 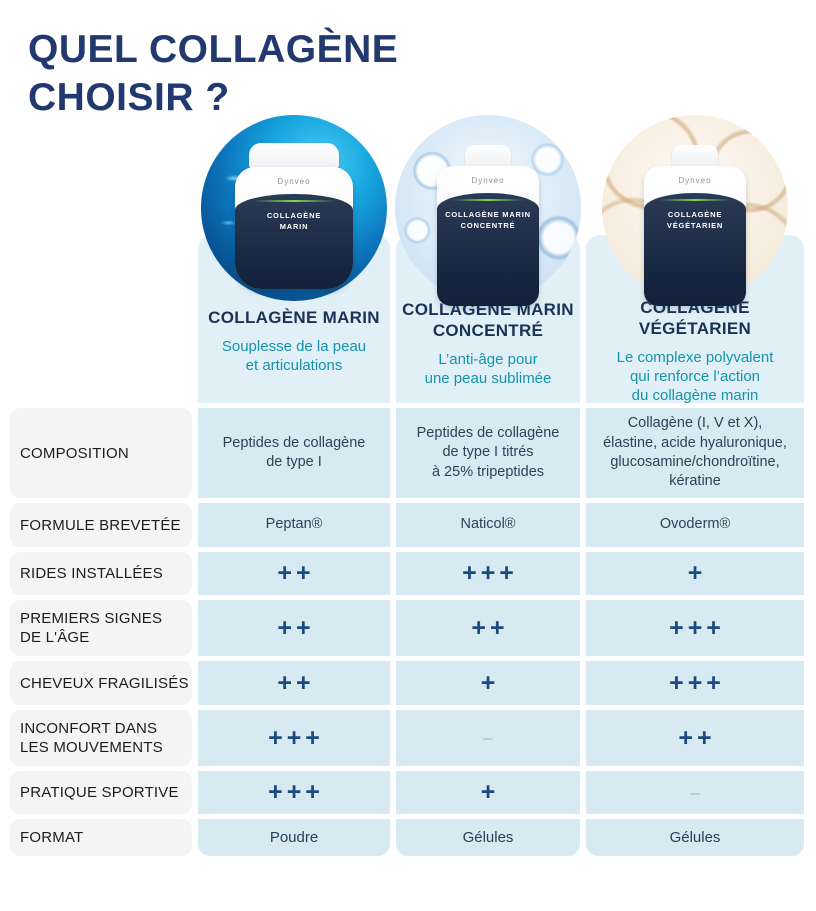 I want to click on row-label-composition: COMPOSITION, so click(x=101, y=453).